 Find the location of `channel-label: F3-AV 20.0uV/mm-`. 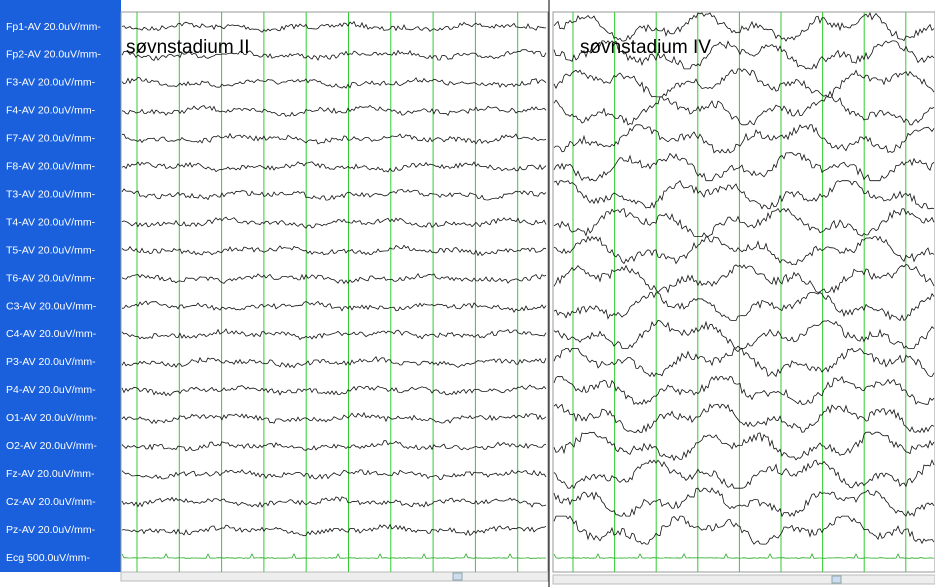

channel-label: F3-AV 20.0uV/mm- is located at coordinates (51, 83).